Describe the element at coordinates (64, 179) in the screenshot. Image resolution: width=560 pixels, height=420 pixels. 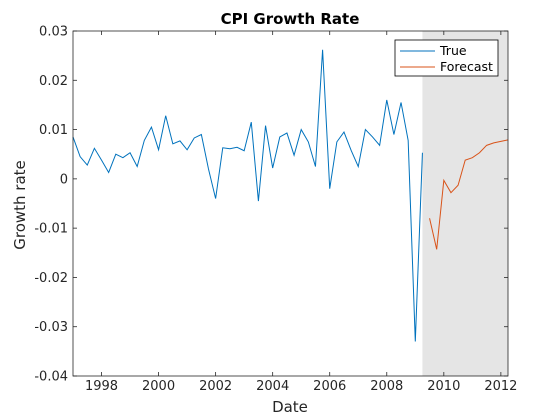
I see `y-tick-label: 0` at that location.